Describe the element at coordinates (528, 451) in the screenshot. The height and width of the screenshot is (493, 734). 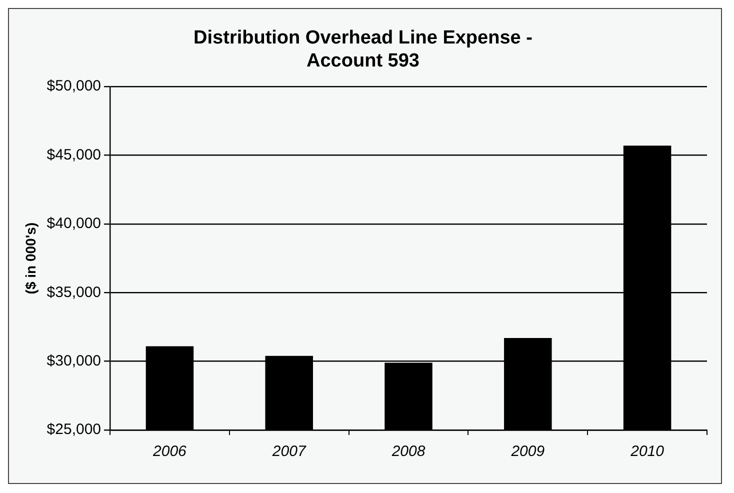
I see `x-tick-label: 2009` at that location.